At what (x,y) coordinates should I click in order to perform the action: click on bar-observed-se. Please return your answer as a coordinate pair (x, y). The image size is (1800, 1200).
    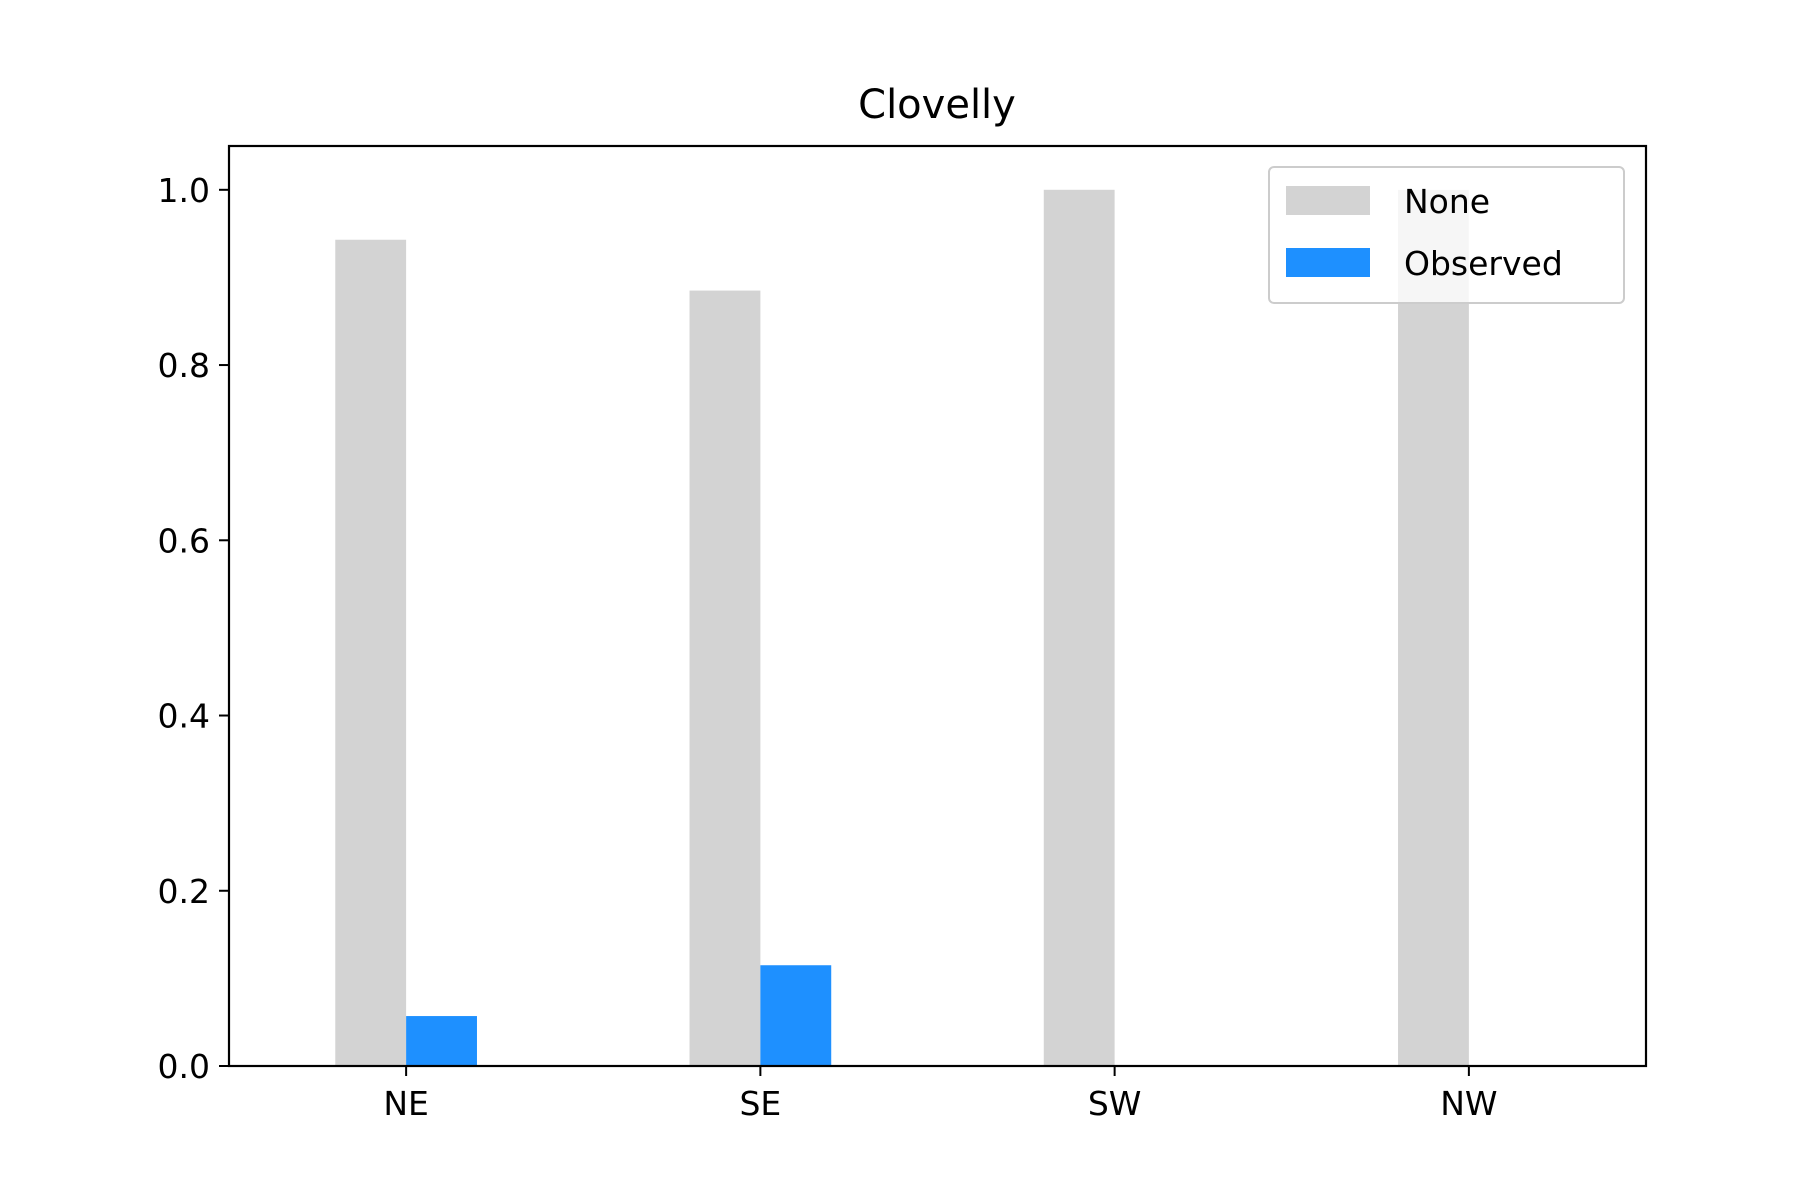
    Looking at the image, I should click on (796, 1015).